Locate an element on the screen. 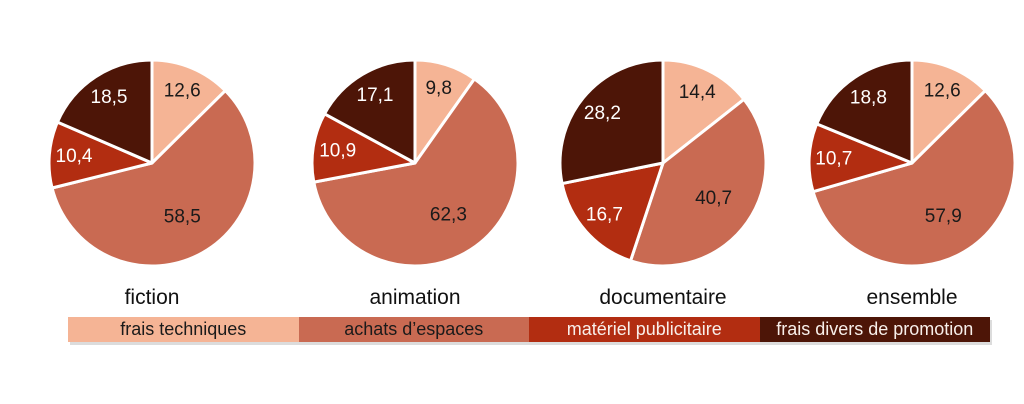 The height and width of the screenshot is (404, 1024). legend-label: achats d’espaces is located at coordinates (414, 329).